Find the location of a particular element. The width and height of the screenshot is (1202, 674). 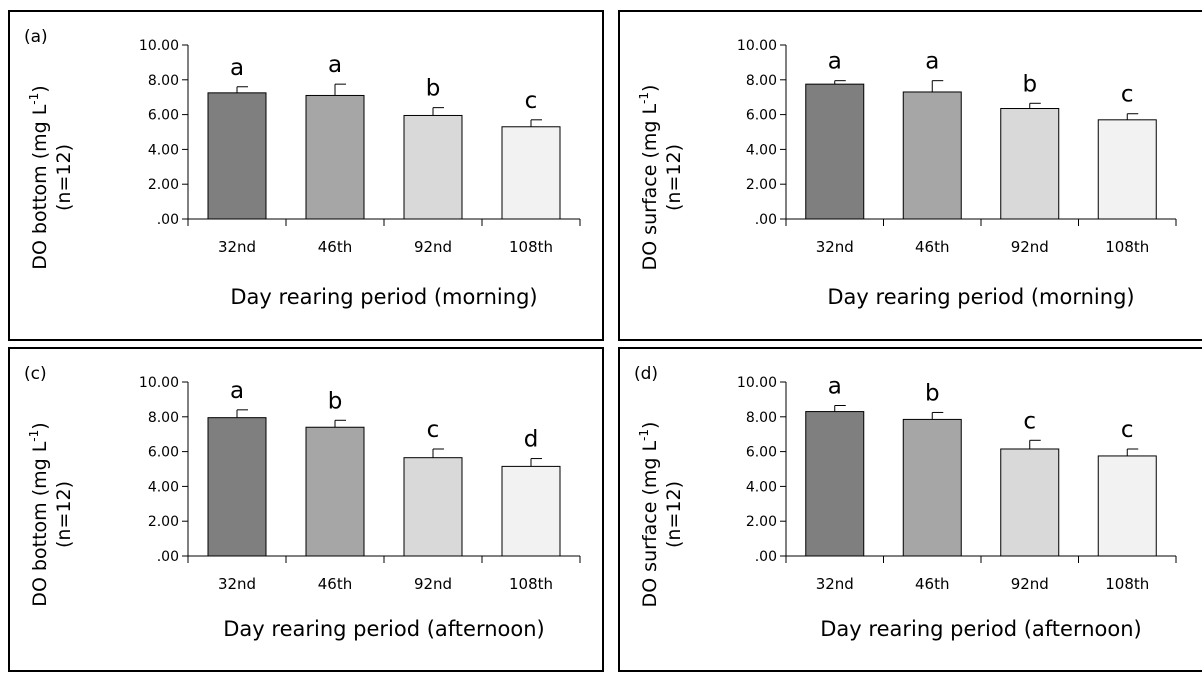

panel-label: (d) is located at coordinates (646, 374).